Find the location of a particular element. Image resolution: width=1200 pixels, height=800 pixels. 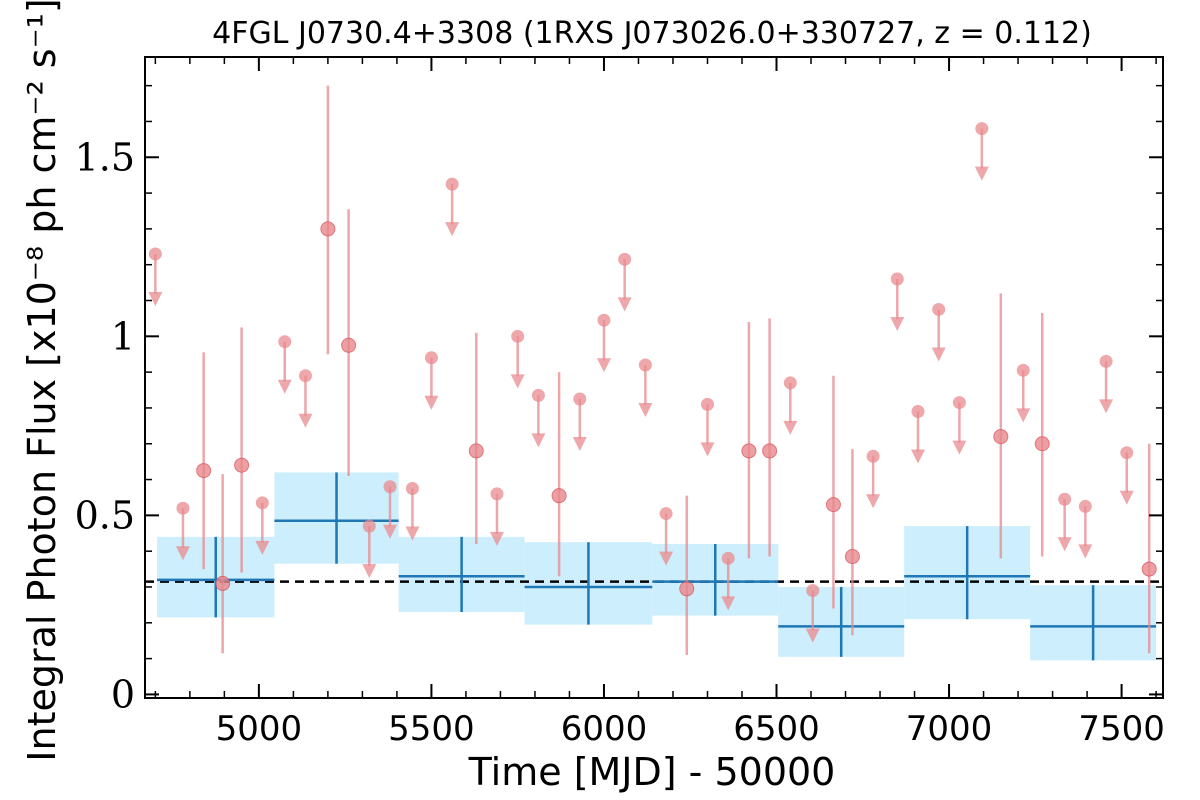

x-tick-label: 6500 is located at coordinates (776, 729).